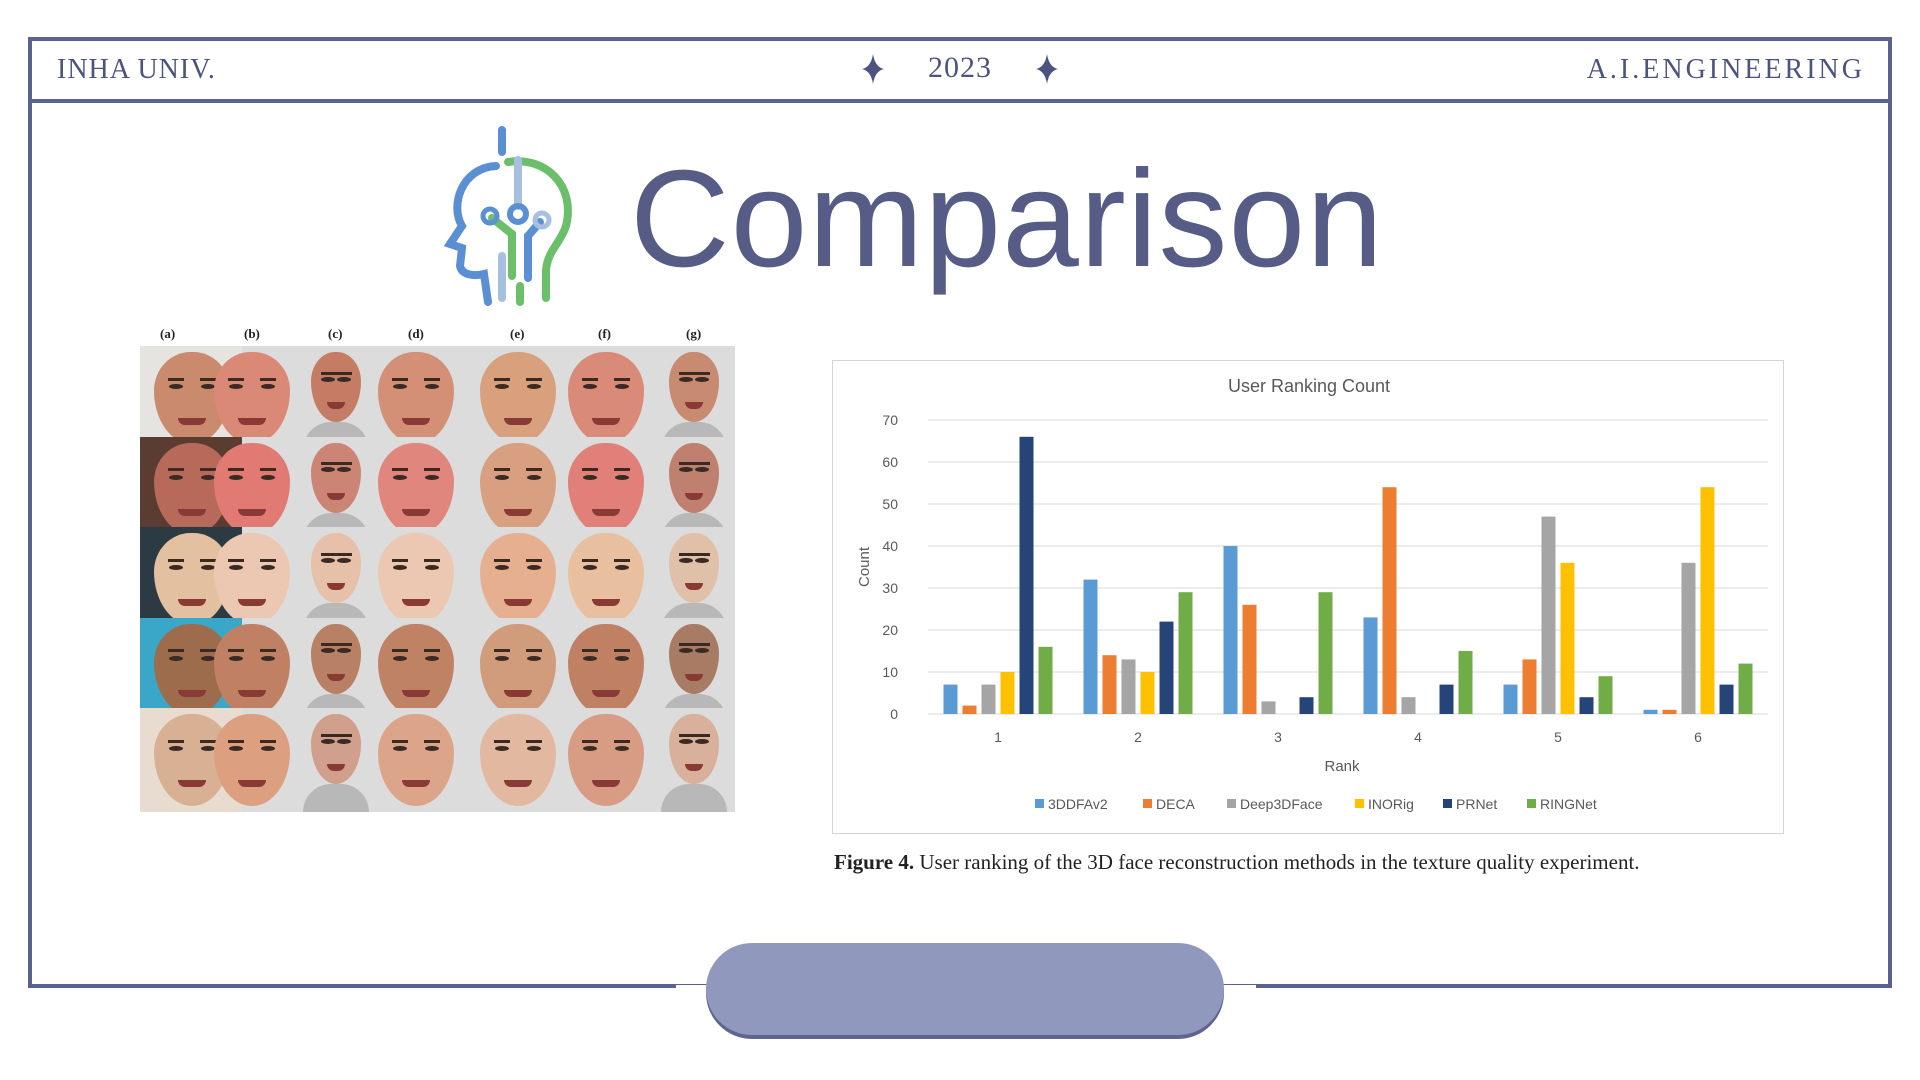  Describe the element at coordinates (1138, 737) in the screenshot. I see `x-tick-label: 2` at that location.